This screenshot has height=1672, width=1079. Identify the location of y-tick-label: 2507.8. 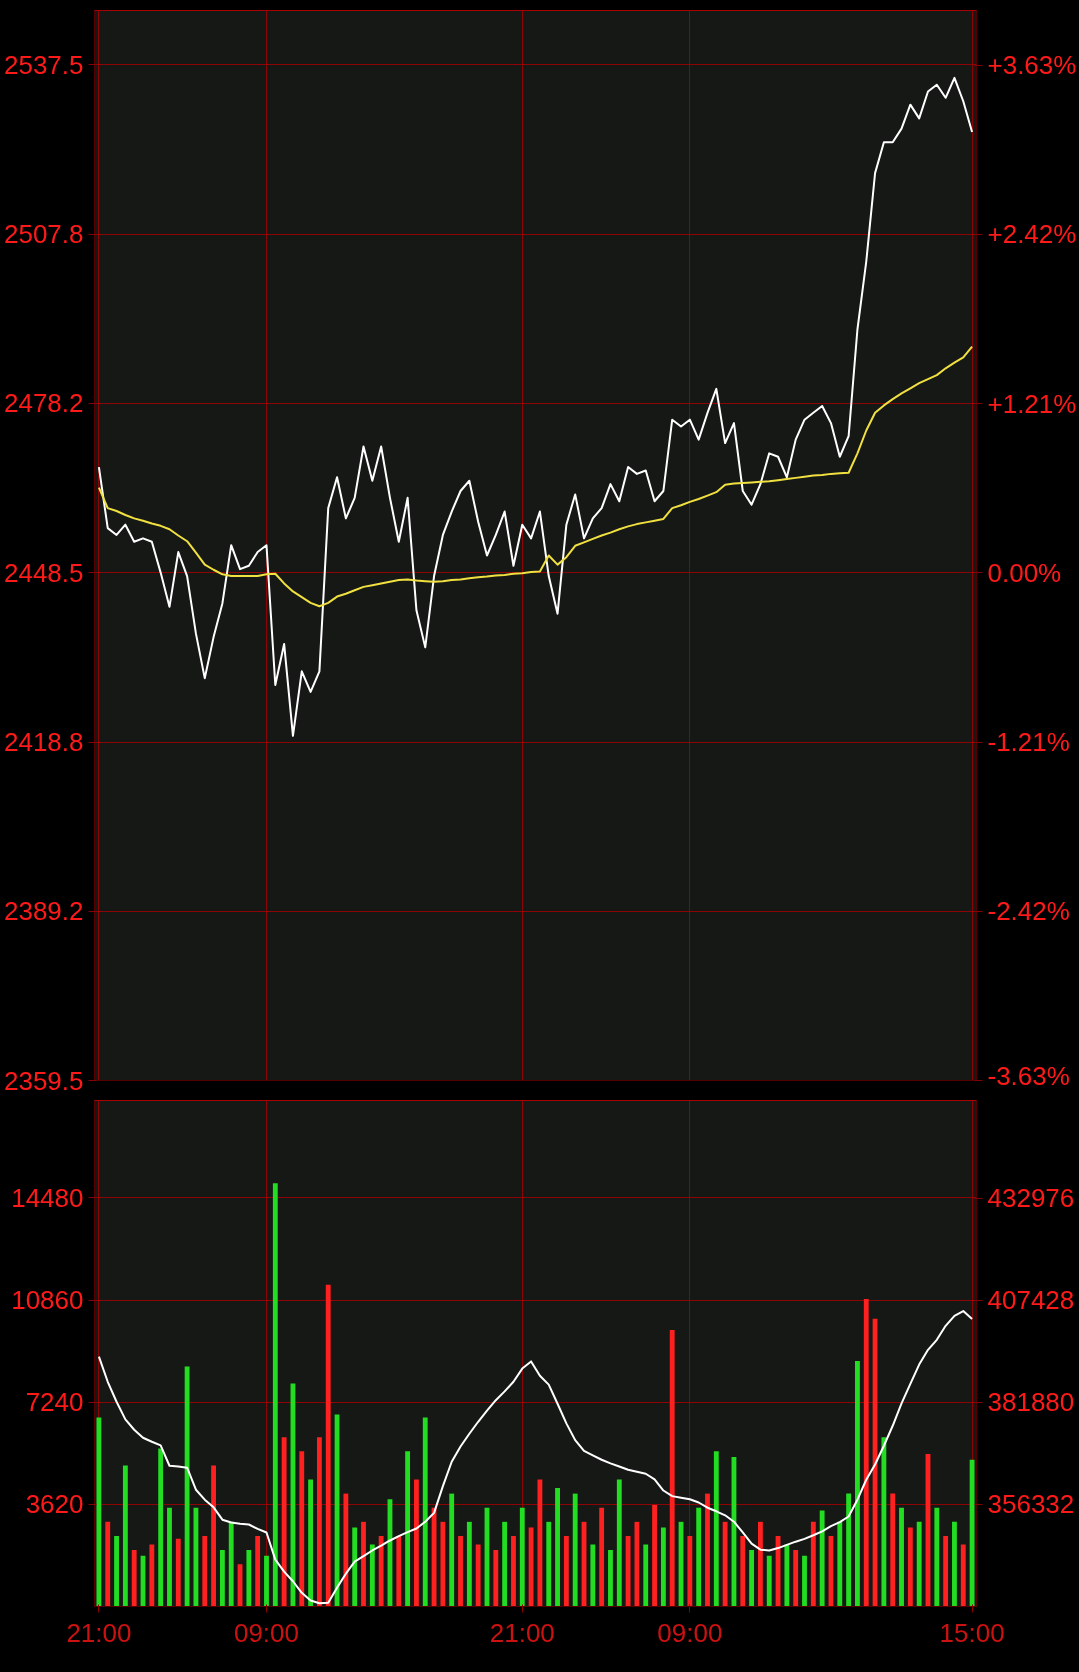
(43, 234).